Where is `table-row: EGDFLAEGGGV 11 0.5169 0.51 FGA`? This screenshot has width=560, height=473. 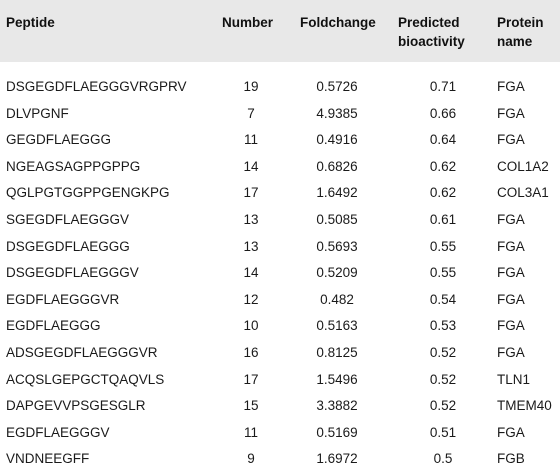
table-row: EGDFLAEGGGV 11 0.5169 0.51 FGA is located at coordinates (280, 433).